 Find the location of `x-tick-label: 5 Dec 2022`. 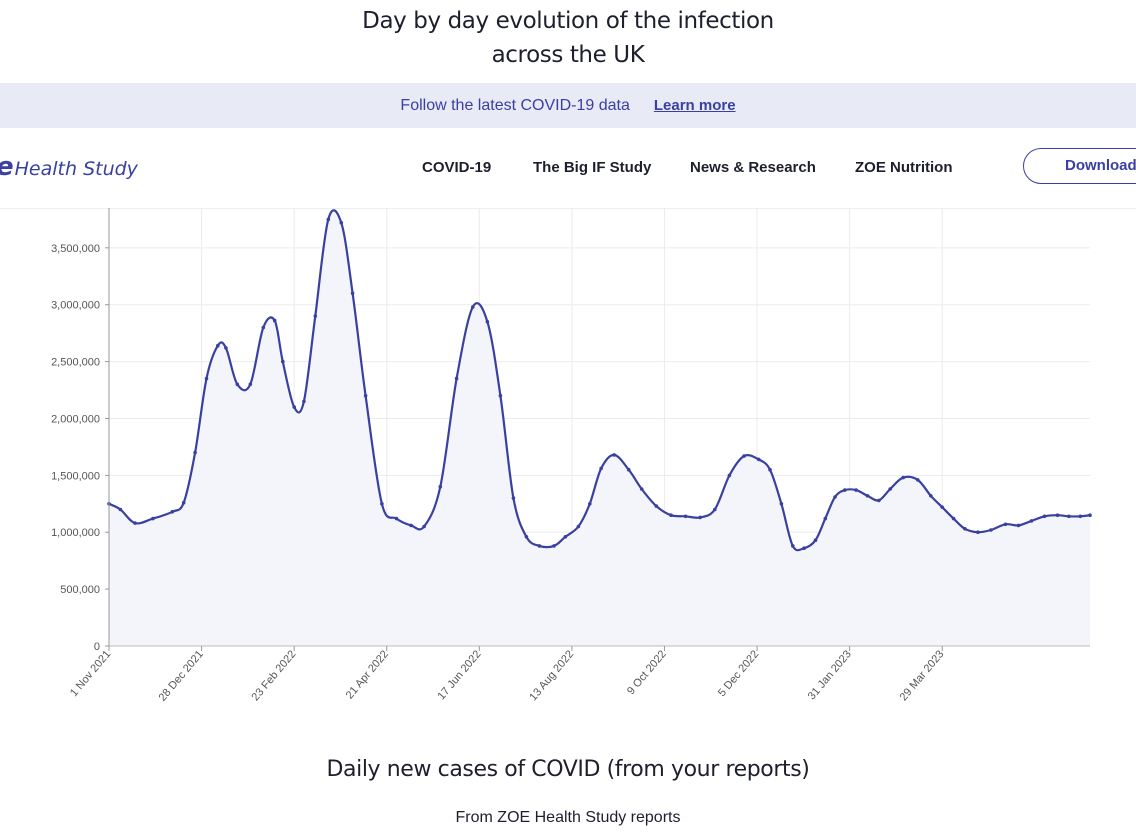

x-tick-label: 5 Dec 2022 is located at coordinates (738, 673).